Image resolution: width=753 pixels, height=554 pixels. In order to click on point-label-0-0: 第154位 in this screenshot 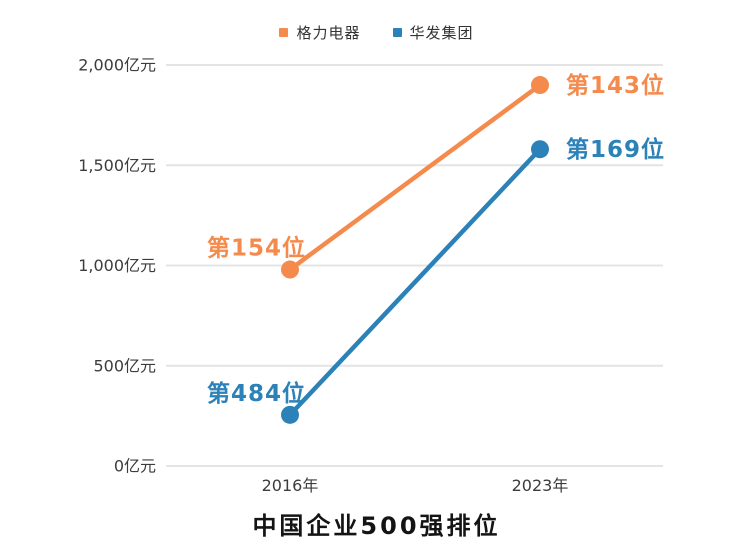, I will do `click(256, 248)`.